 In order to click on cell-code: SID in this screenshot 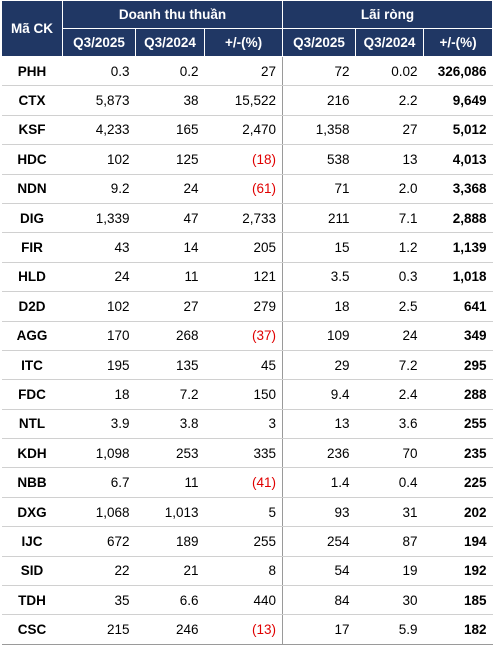, I will do `click(32, 571)`.